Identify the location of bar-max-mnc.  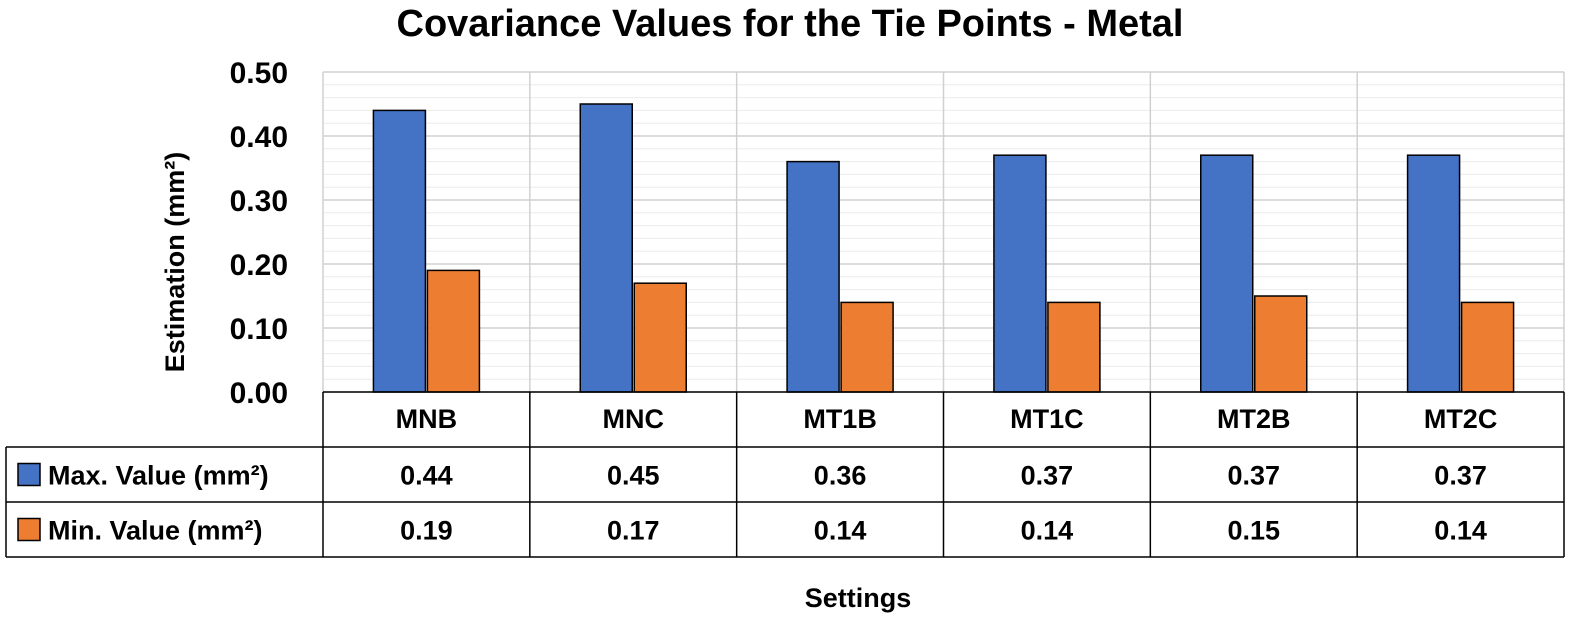
(606, 248).